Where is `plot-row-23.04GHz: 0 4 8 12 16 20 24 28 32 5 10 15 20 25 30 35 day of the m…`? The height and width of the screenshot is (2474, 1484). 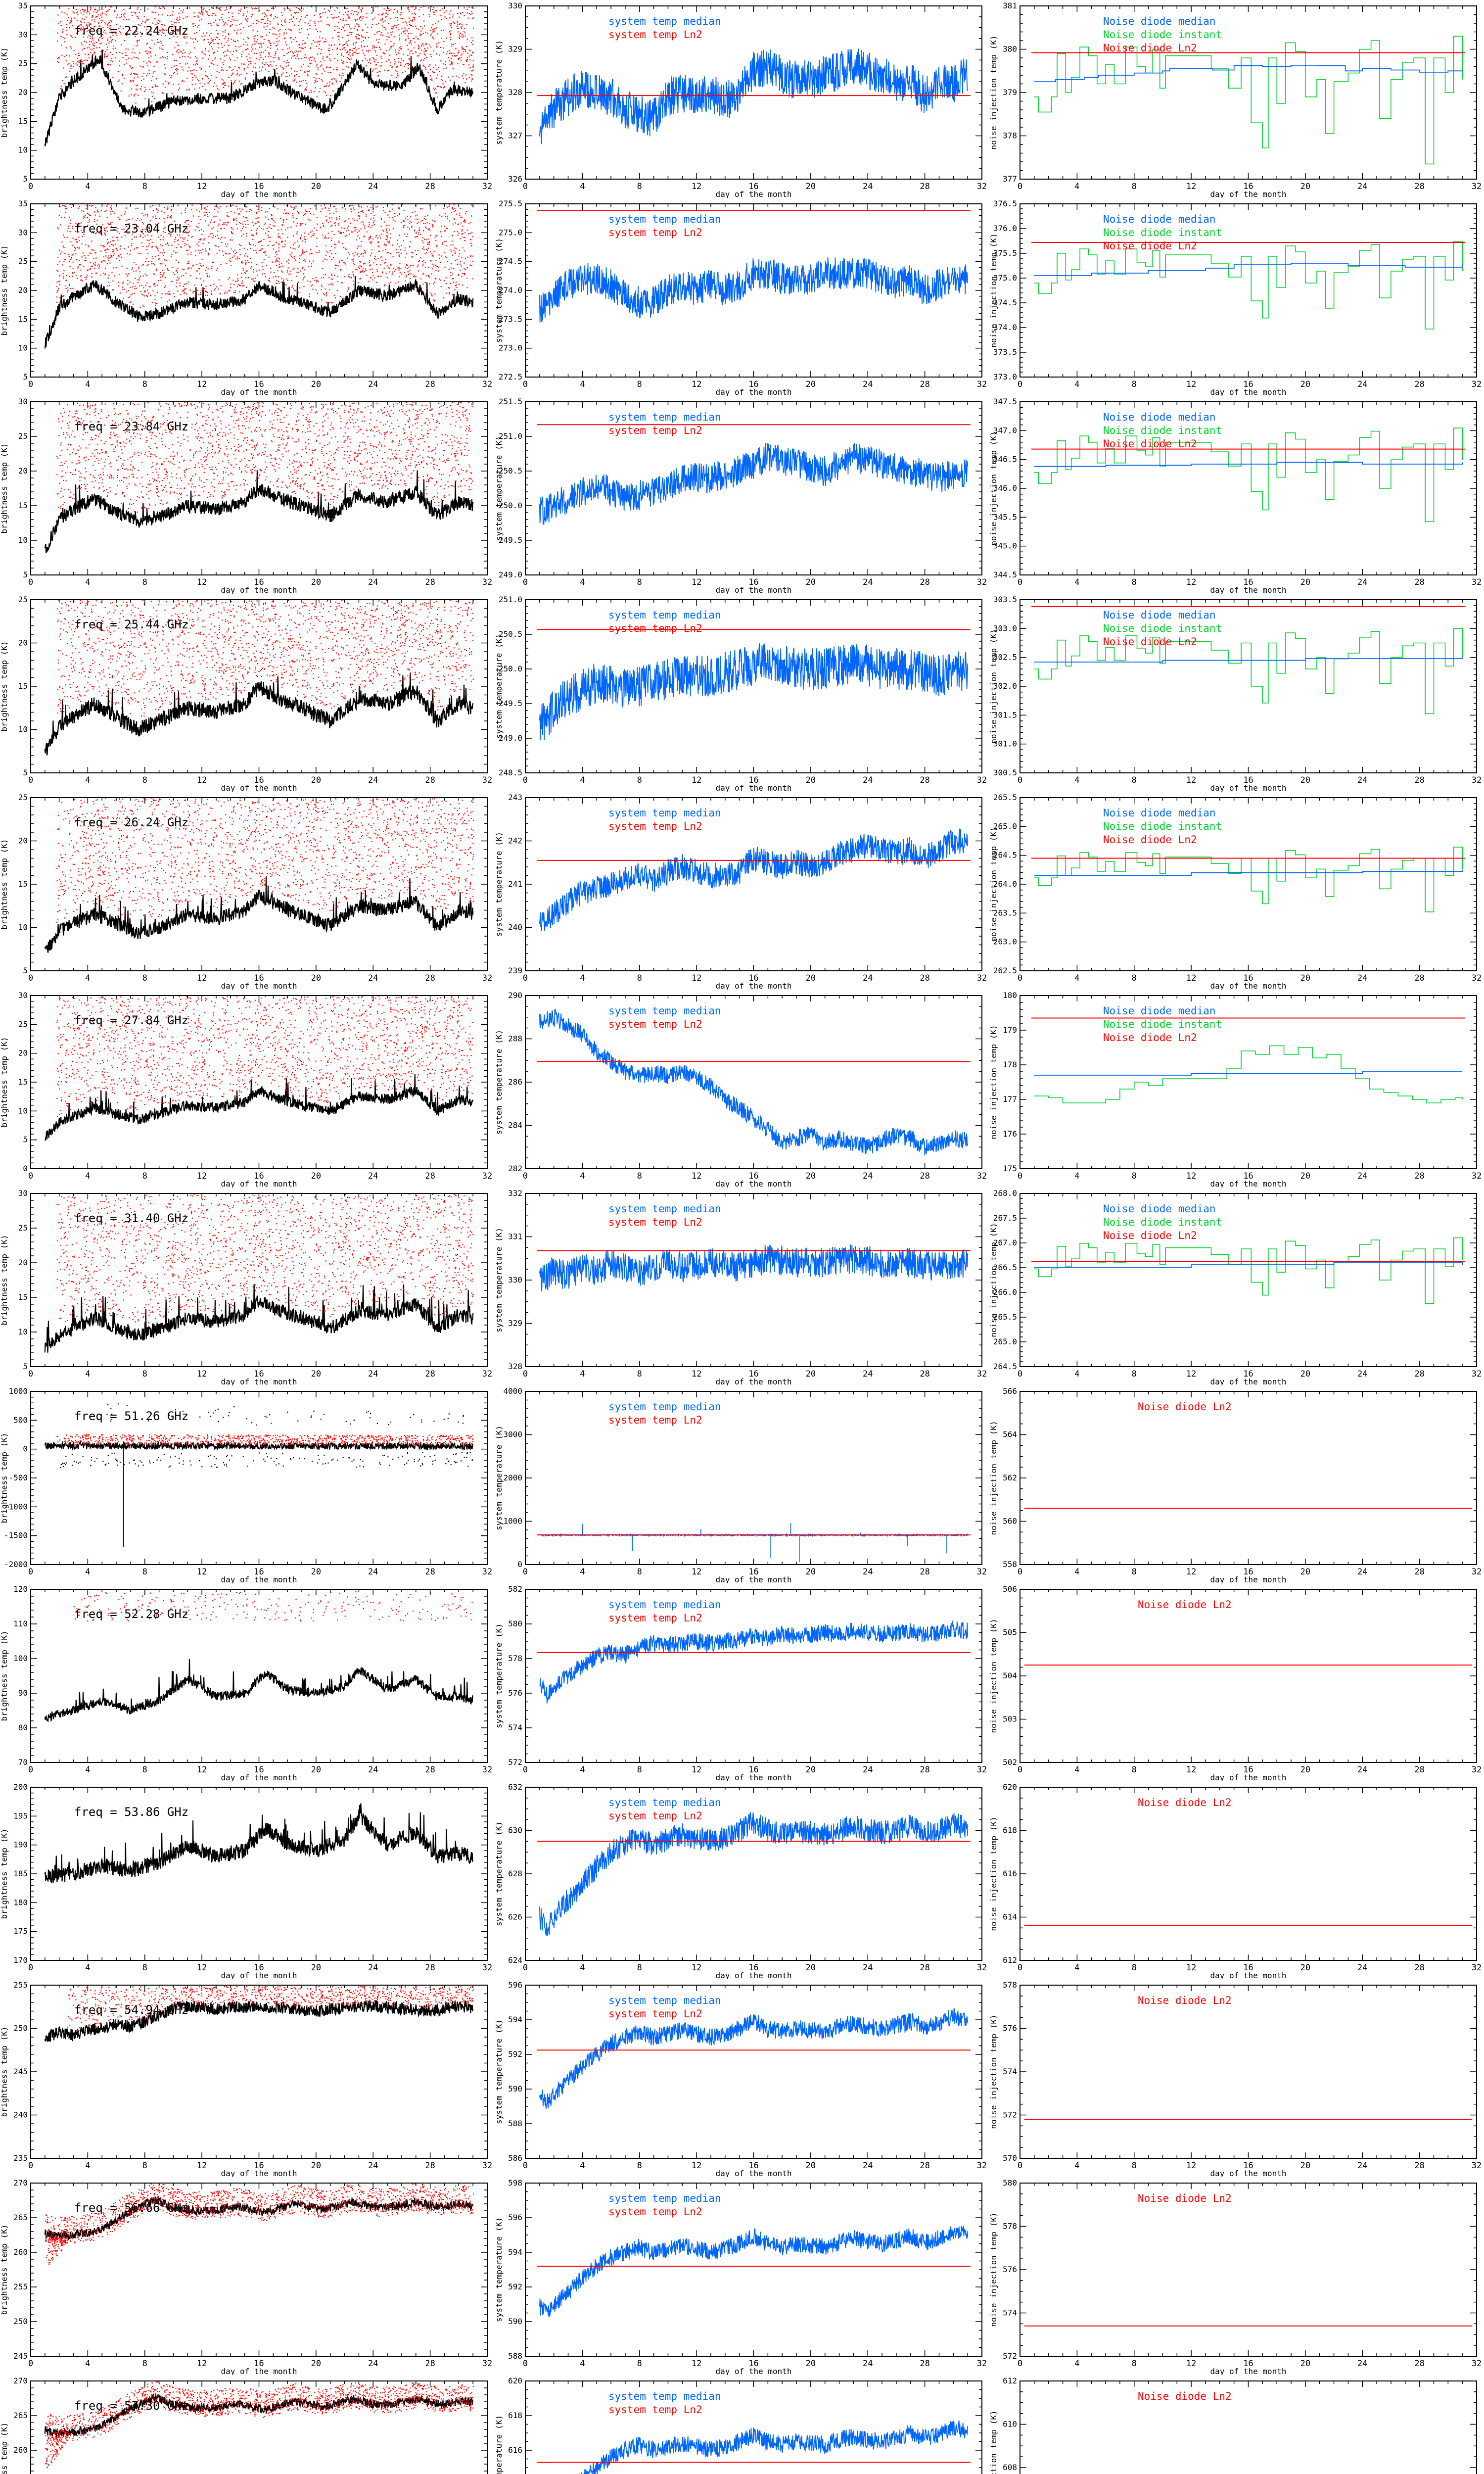 plot-row-23.04GHz: 0 4 8 12 16 20 24 28 32 5 10 15 20 25 30 35 day of the m… is located at coordinates (742, 297).